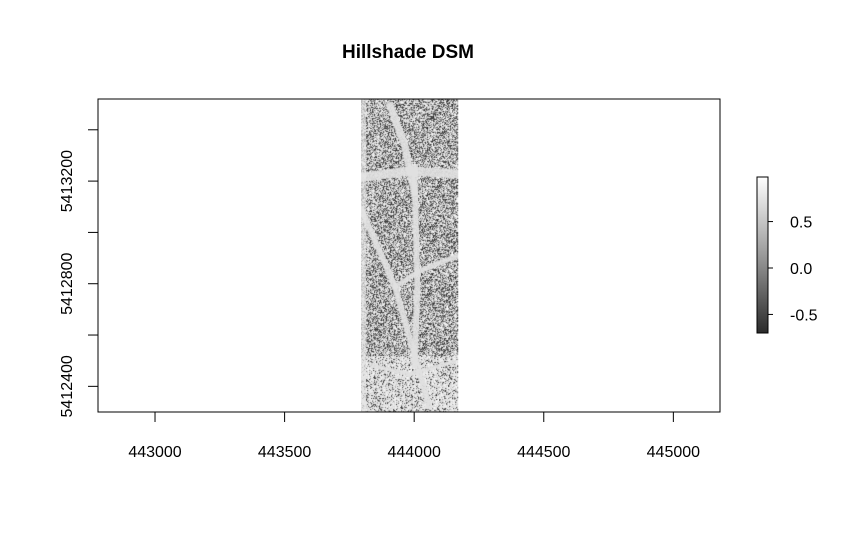 The width and height of the screenshot is (860, 536). What do you see at coordinates (413, 452) in the screenshot?
I see `x-tick-label: 444000` at bounding box center [413, 452].